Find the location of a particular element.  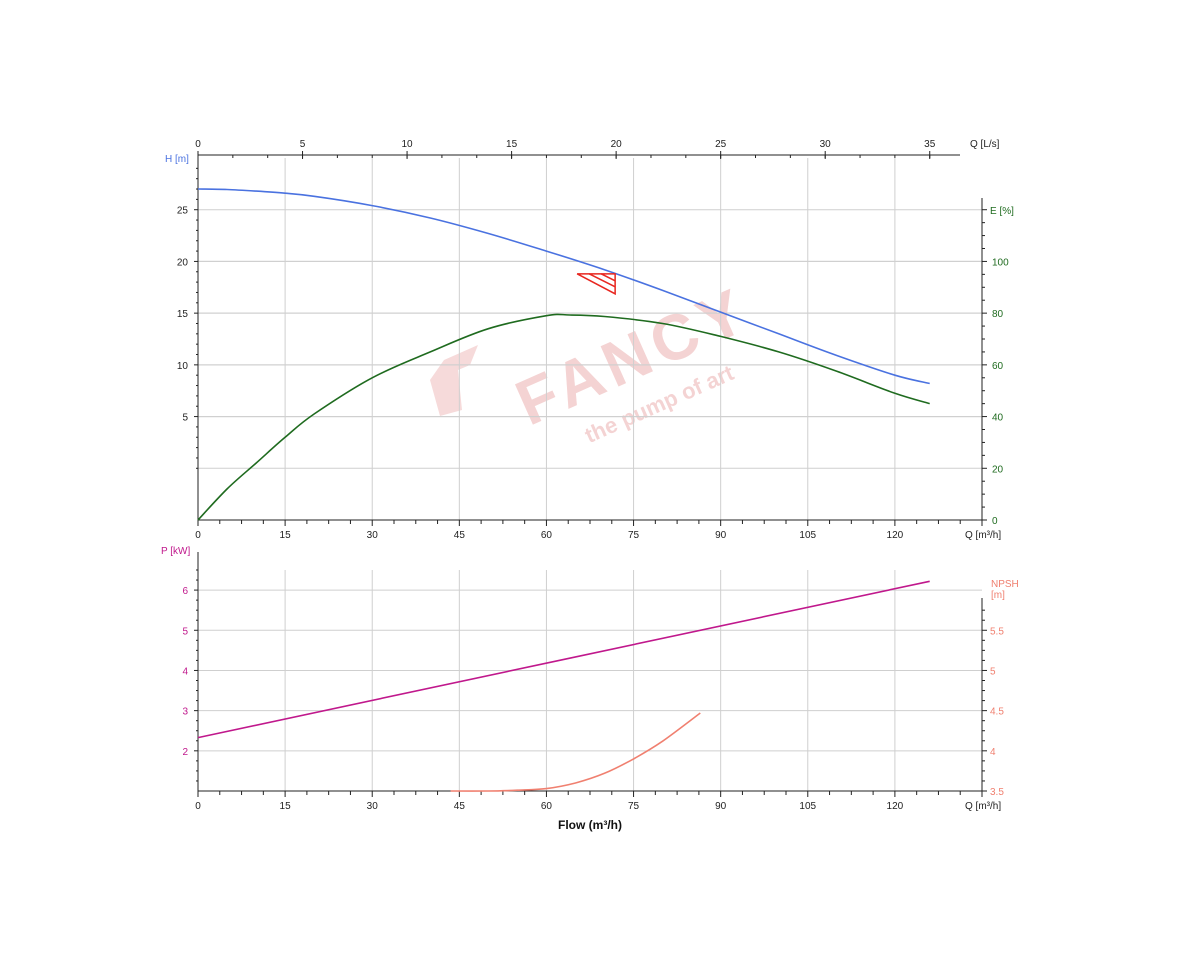

x2-tick-label: 25 is located at coordinates (721, 144).